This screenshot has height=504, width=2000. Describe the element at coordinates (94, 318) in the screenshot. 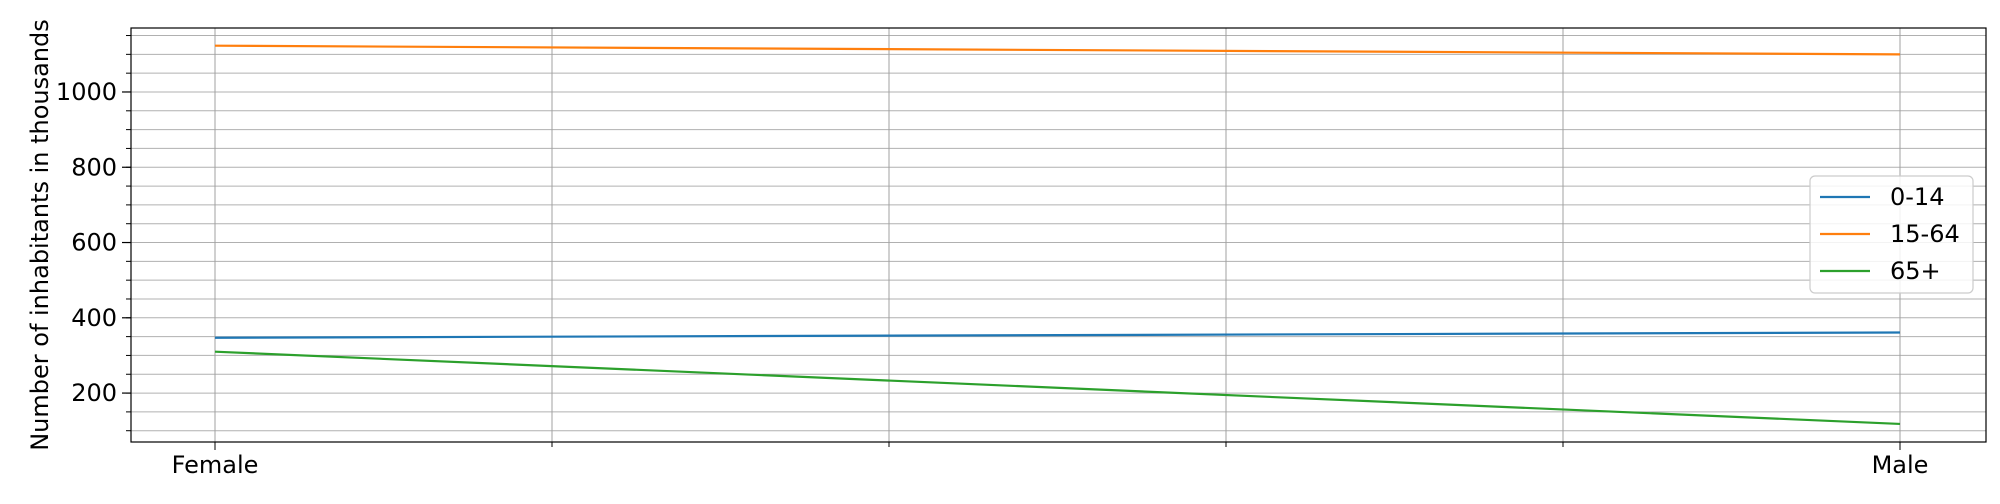

I see `y-tick-label: 400` at that location.